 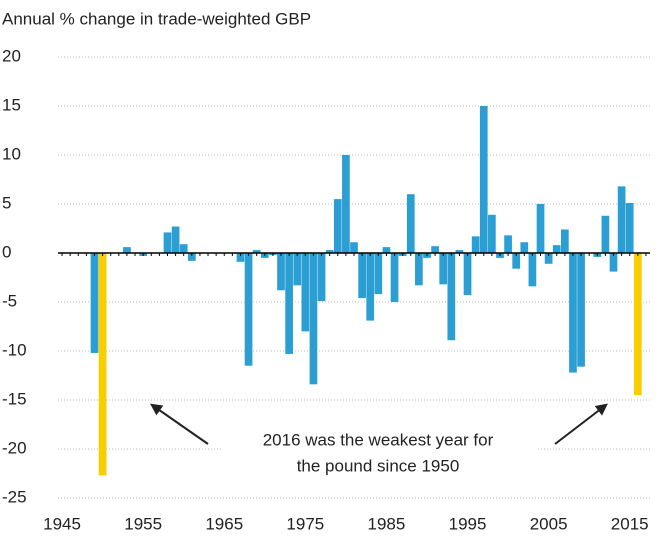 I want to click on y-tick-label: -10, so click(x=14, y=349).